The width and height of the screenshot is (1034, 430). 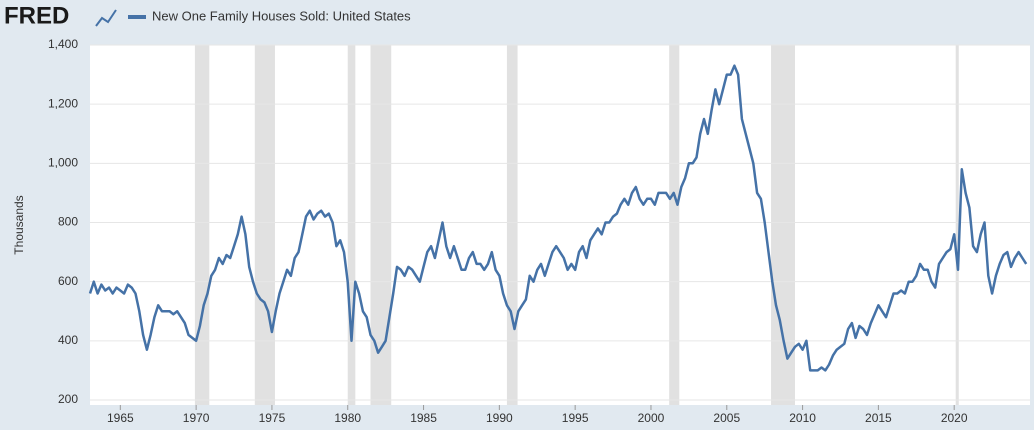 I want to click on x-tick-label: 2020, so click(x=954, y=418).